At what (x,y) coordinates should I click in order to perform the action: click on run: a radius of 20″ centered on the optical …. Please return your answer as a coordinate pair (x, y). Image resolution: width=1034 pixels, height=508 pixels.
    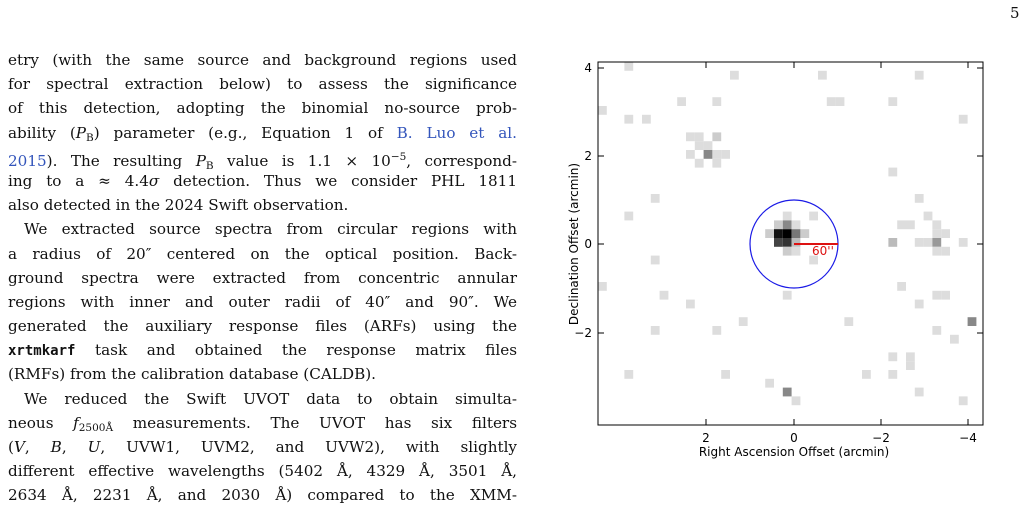
    Looking at the image, I should click on (262, 253).